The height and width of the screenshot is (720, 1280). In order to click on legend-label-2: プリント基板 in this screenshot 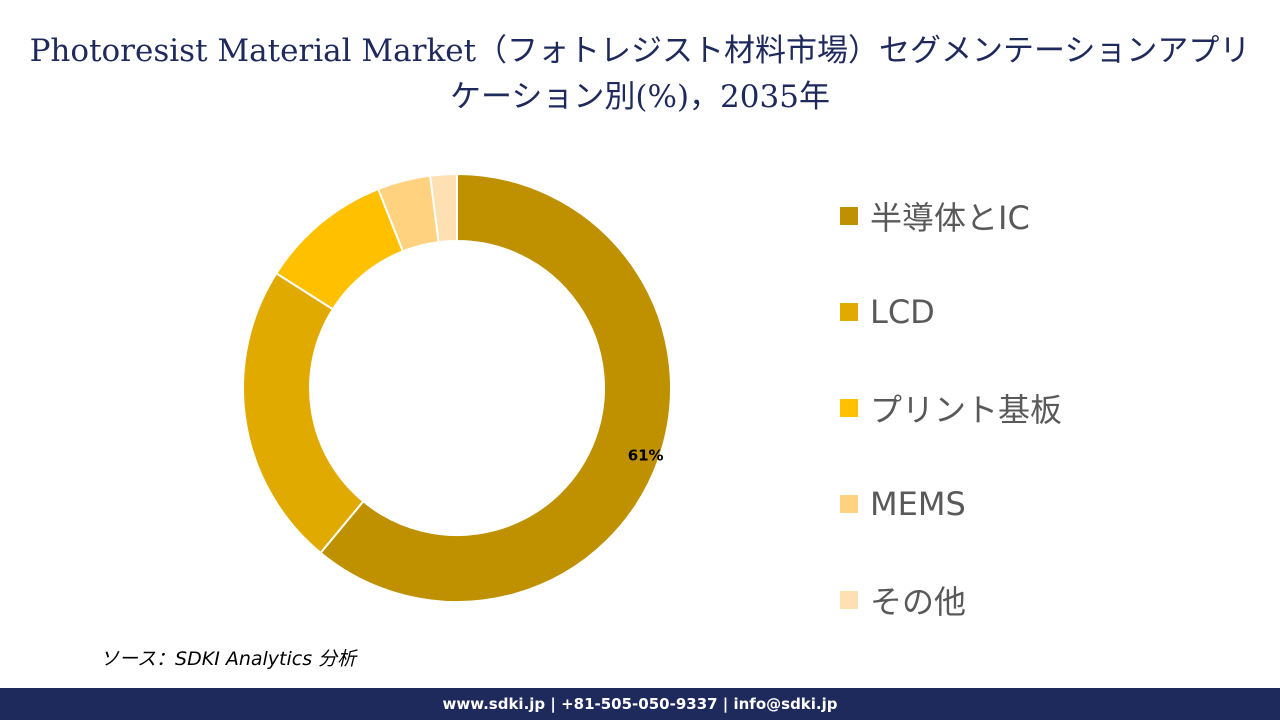, I will do `click(966, 410)`.